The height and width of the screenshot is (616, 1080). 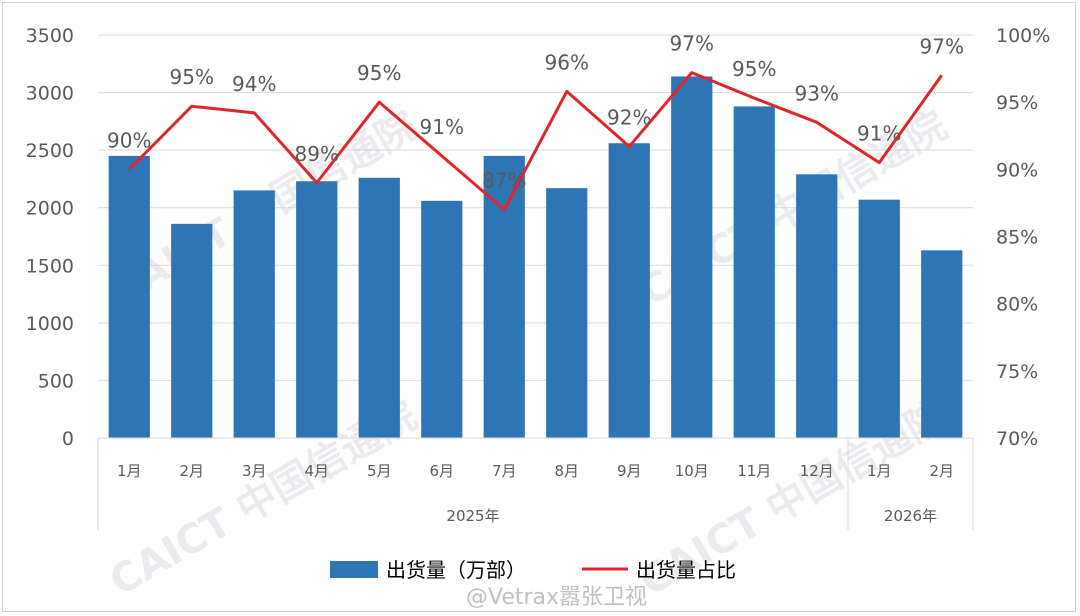 What do you see at coordinates (1017, 372) in the screenshot?
I see `right-tick-label: 75%` at bounding box center [1017, 372].